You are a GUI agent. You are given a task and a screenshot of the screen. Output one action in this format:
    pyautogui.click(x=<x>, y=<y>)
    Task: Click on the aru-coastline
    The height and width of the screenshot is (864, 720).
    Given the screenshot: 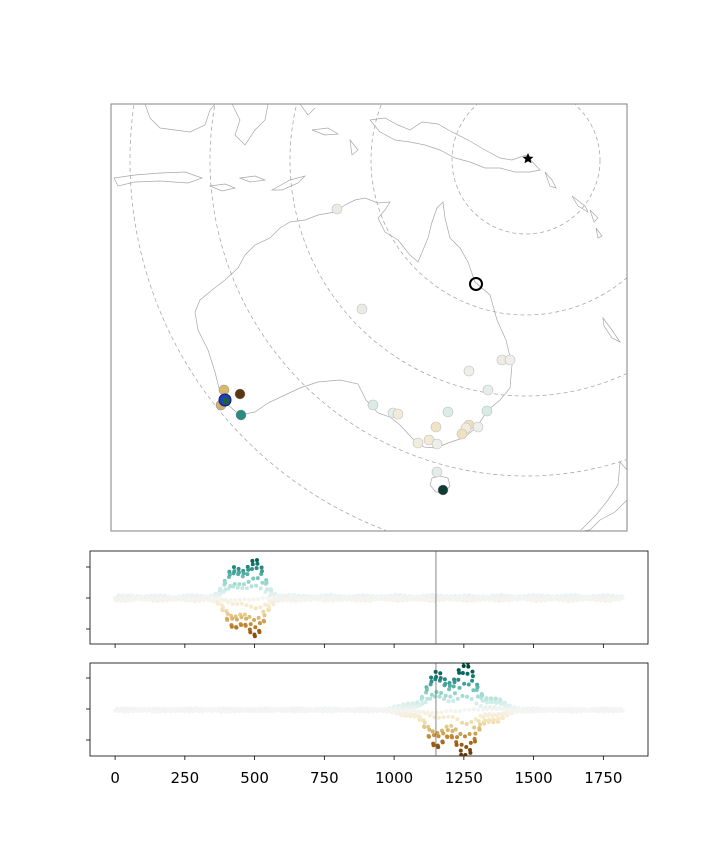 What is the action you would take?
    pyautogui.click(x=354, y=147)
    